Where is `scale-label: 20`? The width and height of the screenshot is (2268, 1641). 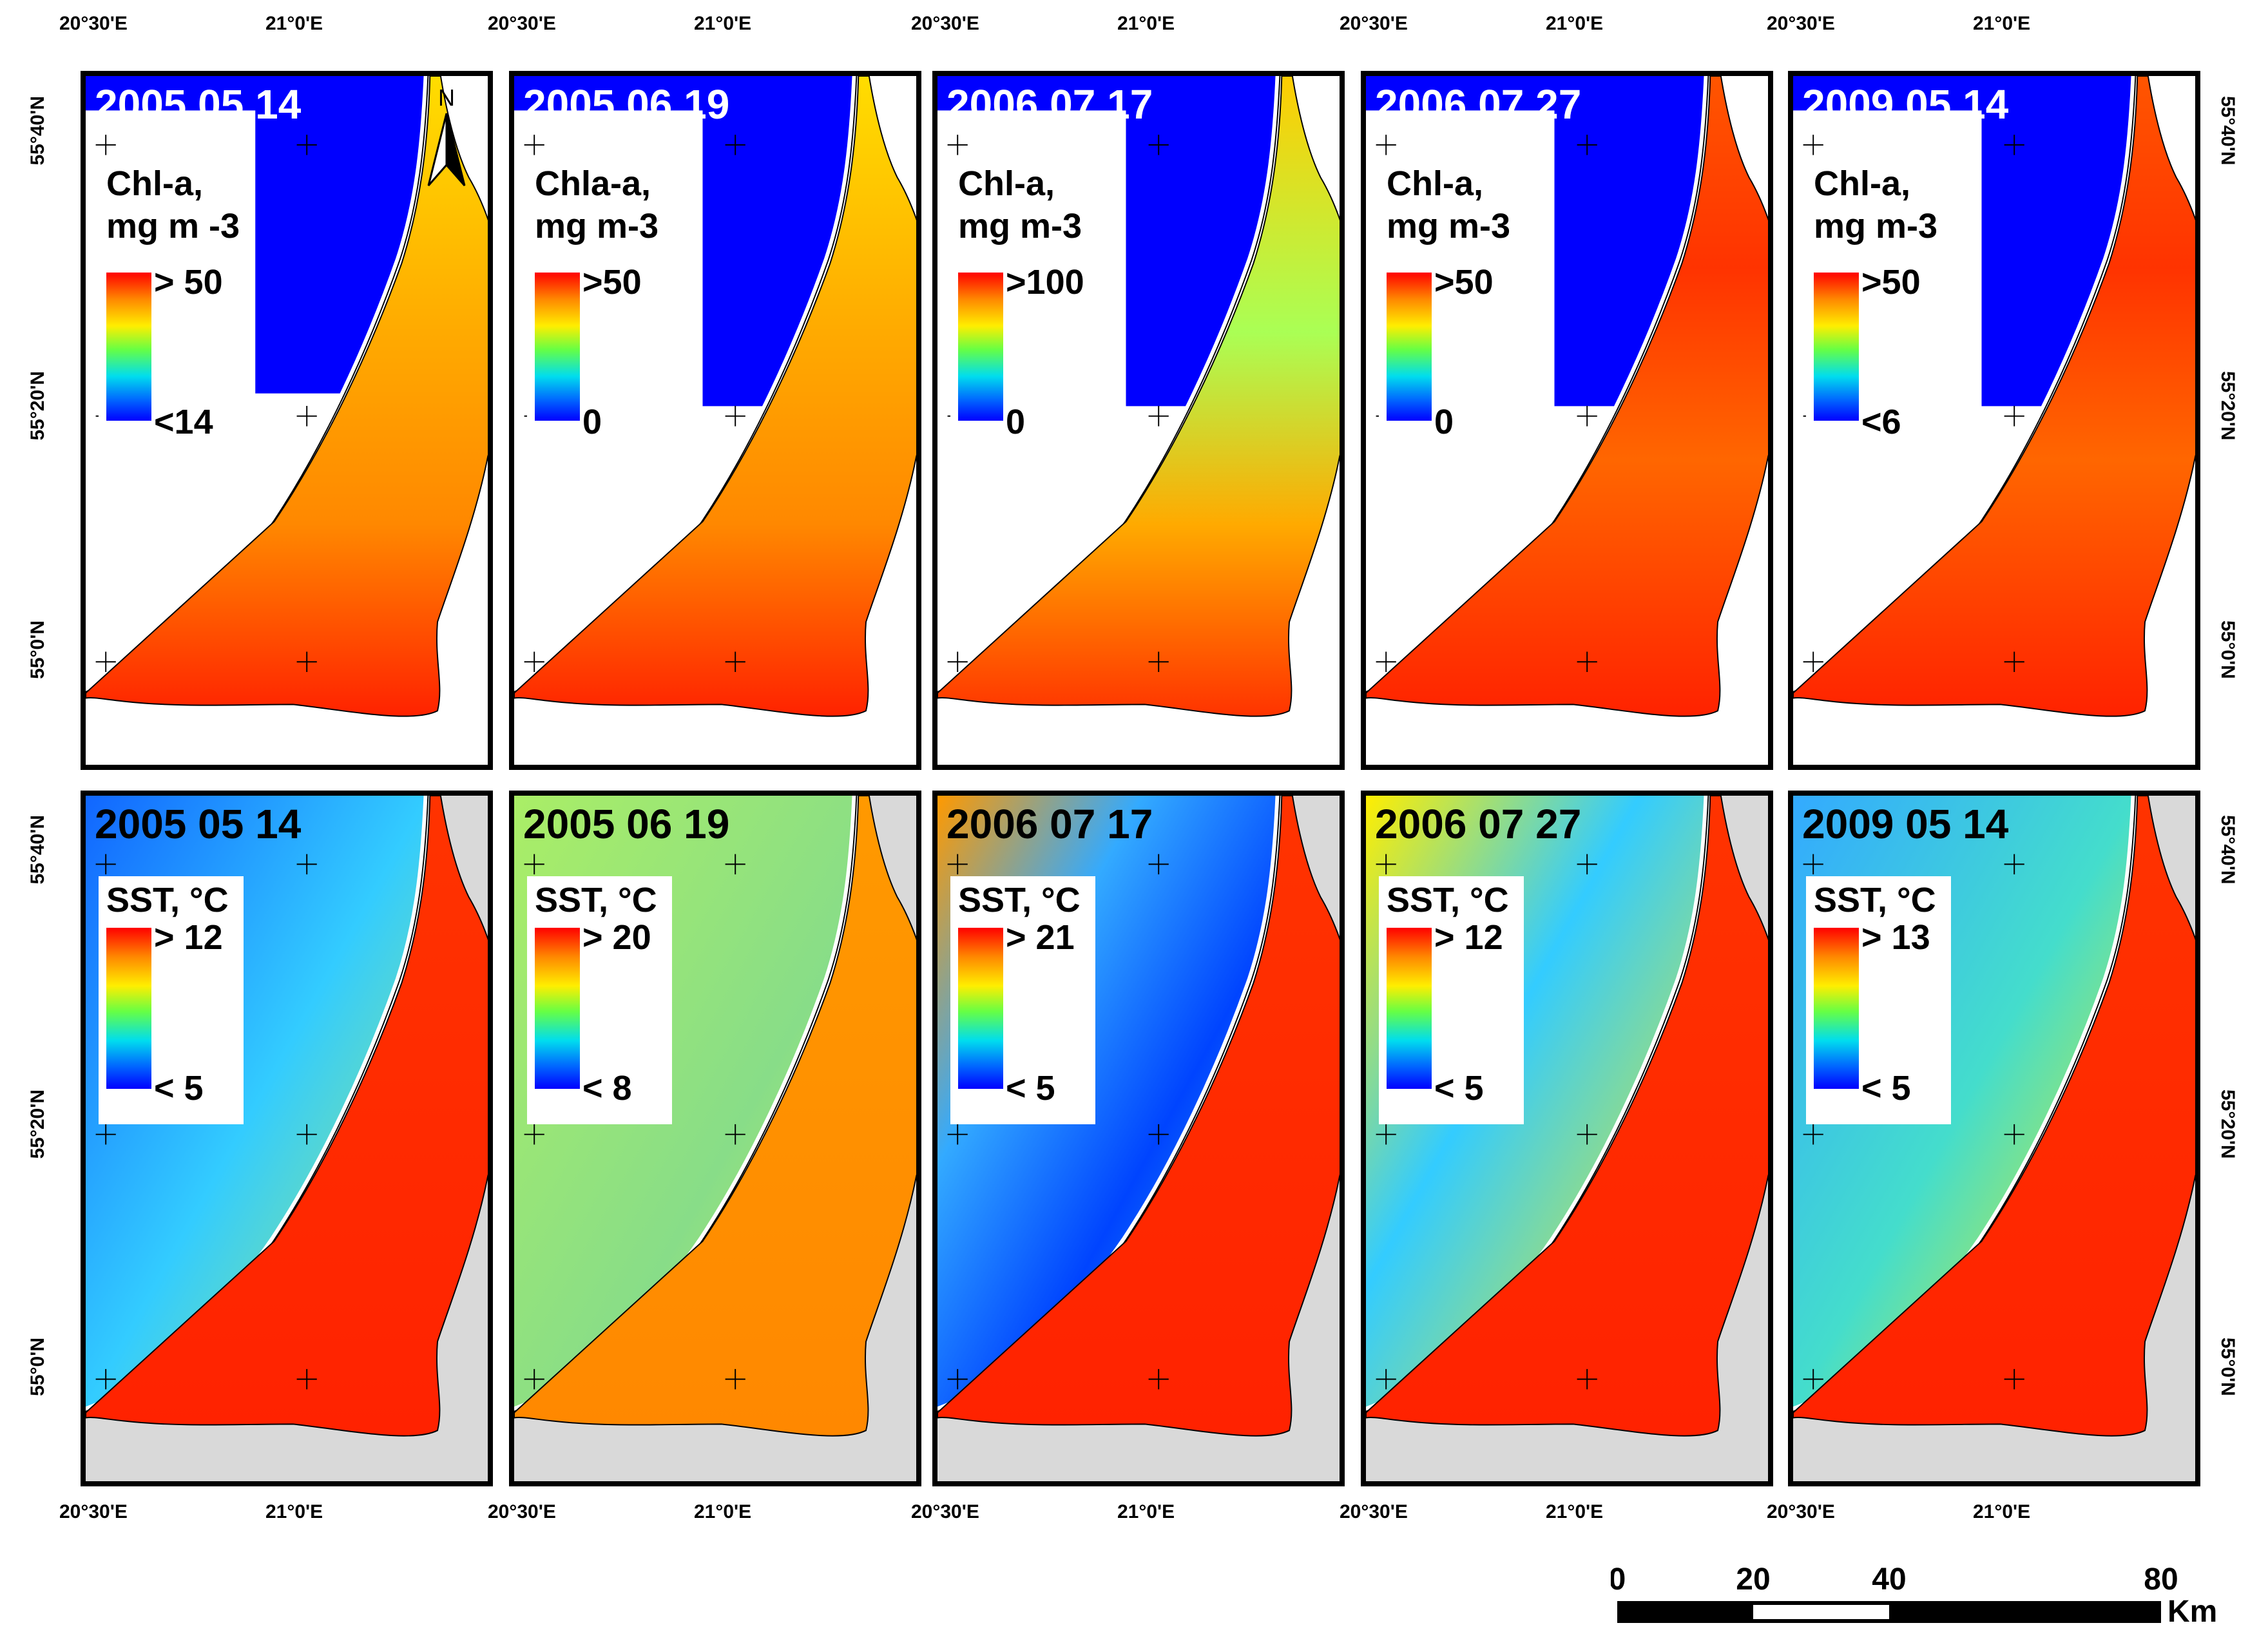 scale-label: 20 is located at coordinates (1753, 1580).